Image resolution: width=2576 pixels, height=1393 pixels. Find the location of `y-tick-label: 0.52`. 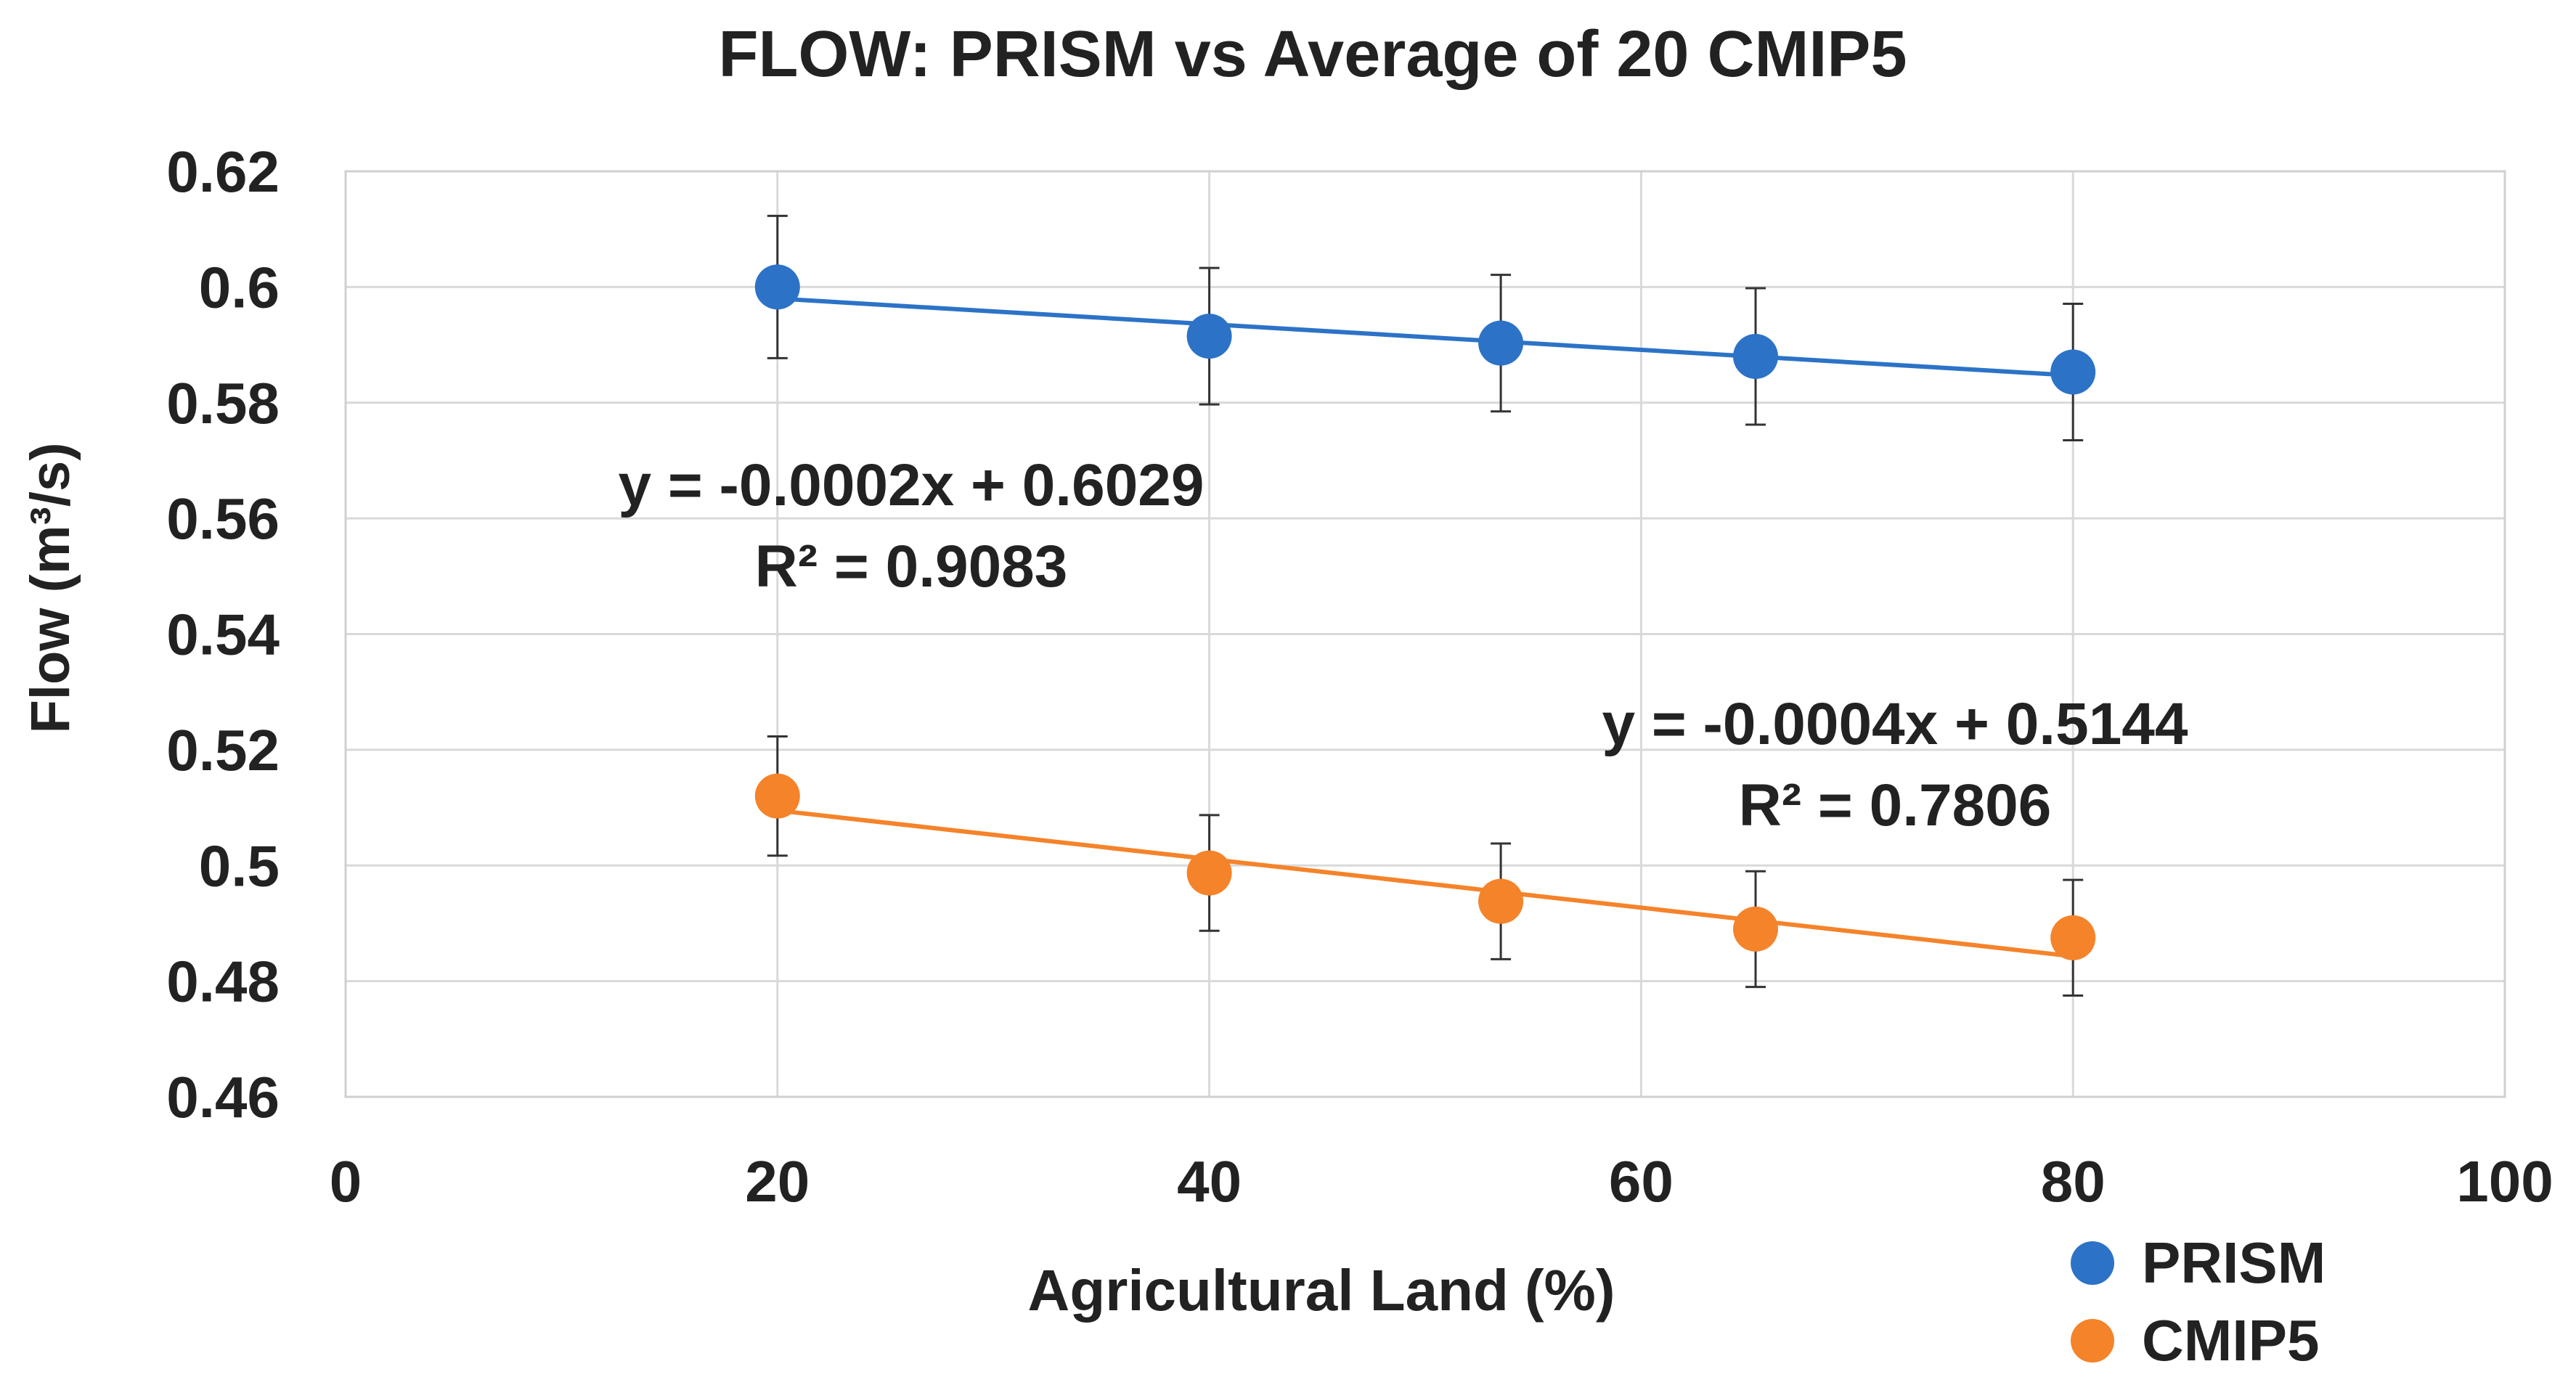

y-tick-label: 0.52 is located at coordinates (223, 750).